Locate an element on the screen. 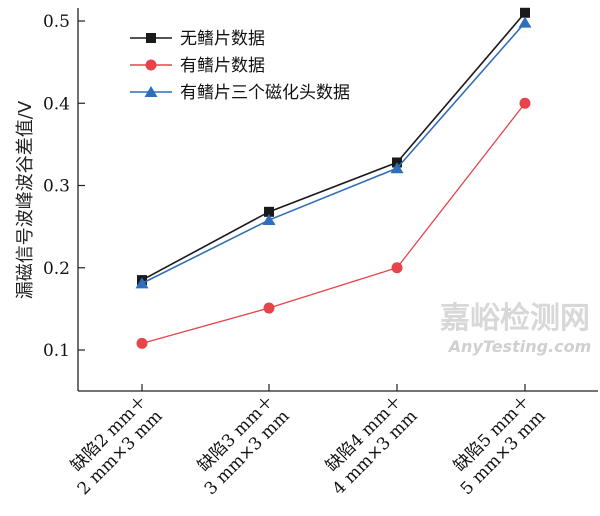 This screenshot has width=600, height=516. y-tick-label: 0.5 is located at coordinates (56, 22).